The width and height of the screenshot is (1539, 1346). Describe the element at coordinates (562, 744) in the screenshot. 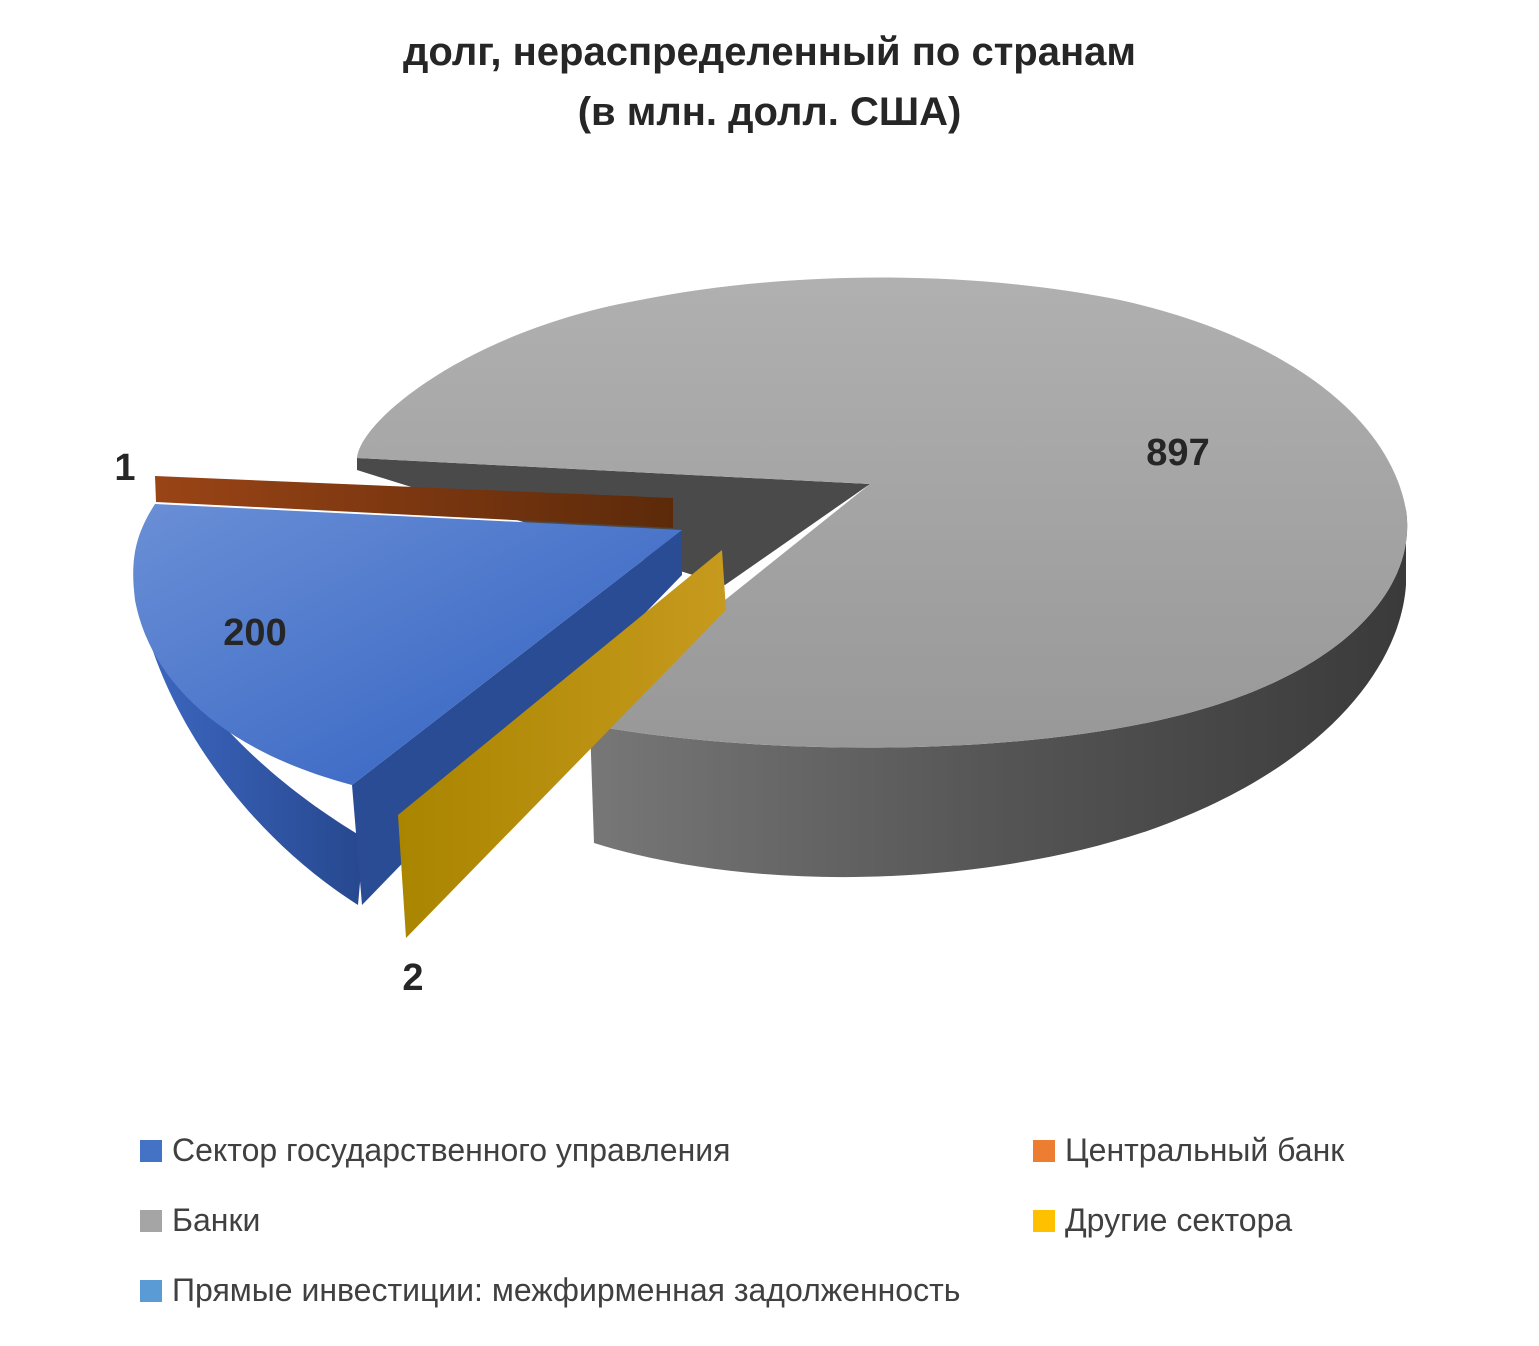

I see `slice-drugie-sektora` at that location.